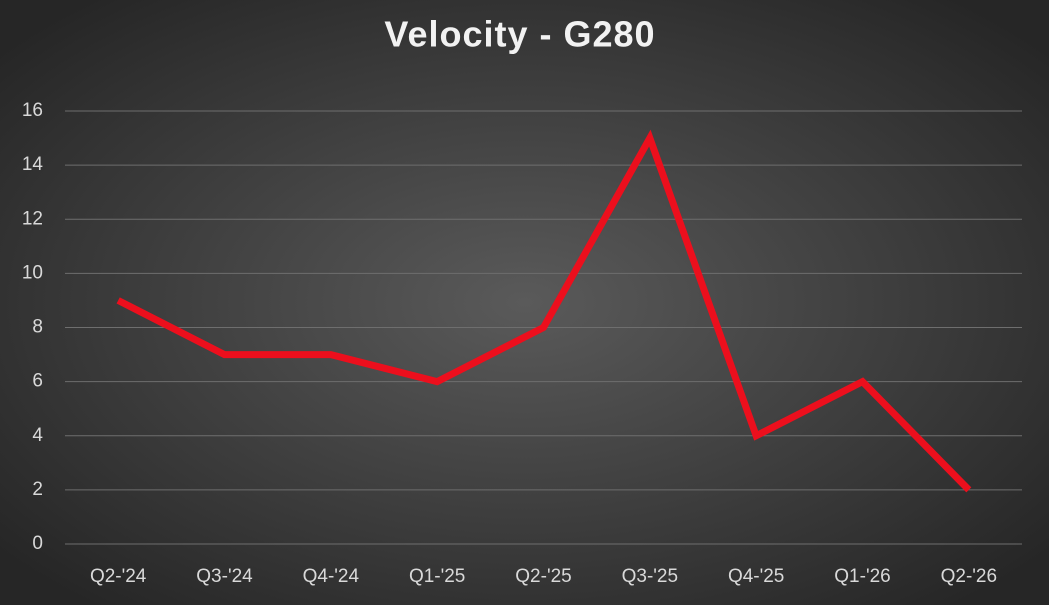 The width and height of the screenshot is (1049, 605). I want to click on x-tick-label: Q4-'25, so click(756, 576).